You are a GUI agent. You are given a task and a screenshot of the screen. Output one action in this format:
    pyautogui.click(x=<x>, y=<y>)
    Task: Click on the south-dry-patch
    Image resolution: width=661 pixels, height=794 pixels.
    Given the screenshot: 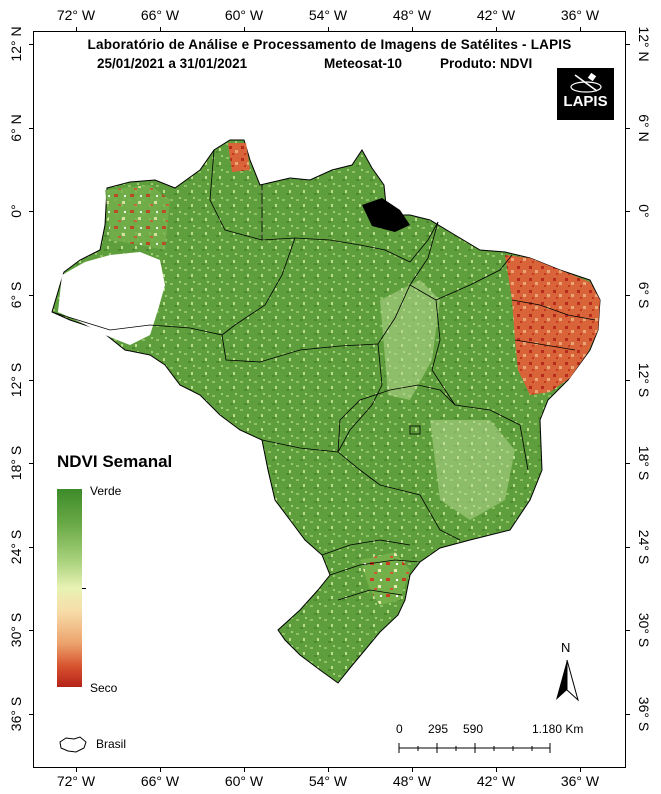 What is the action you would take?
    pyautogui.click(x=385, y=578)
    